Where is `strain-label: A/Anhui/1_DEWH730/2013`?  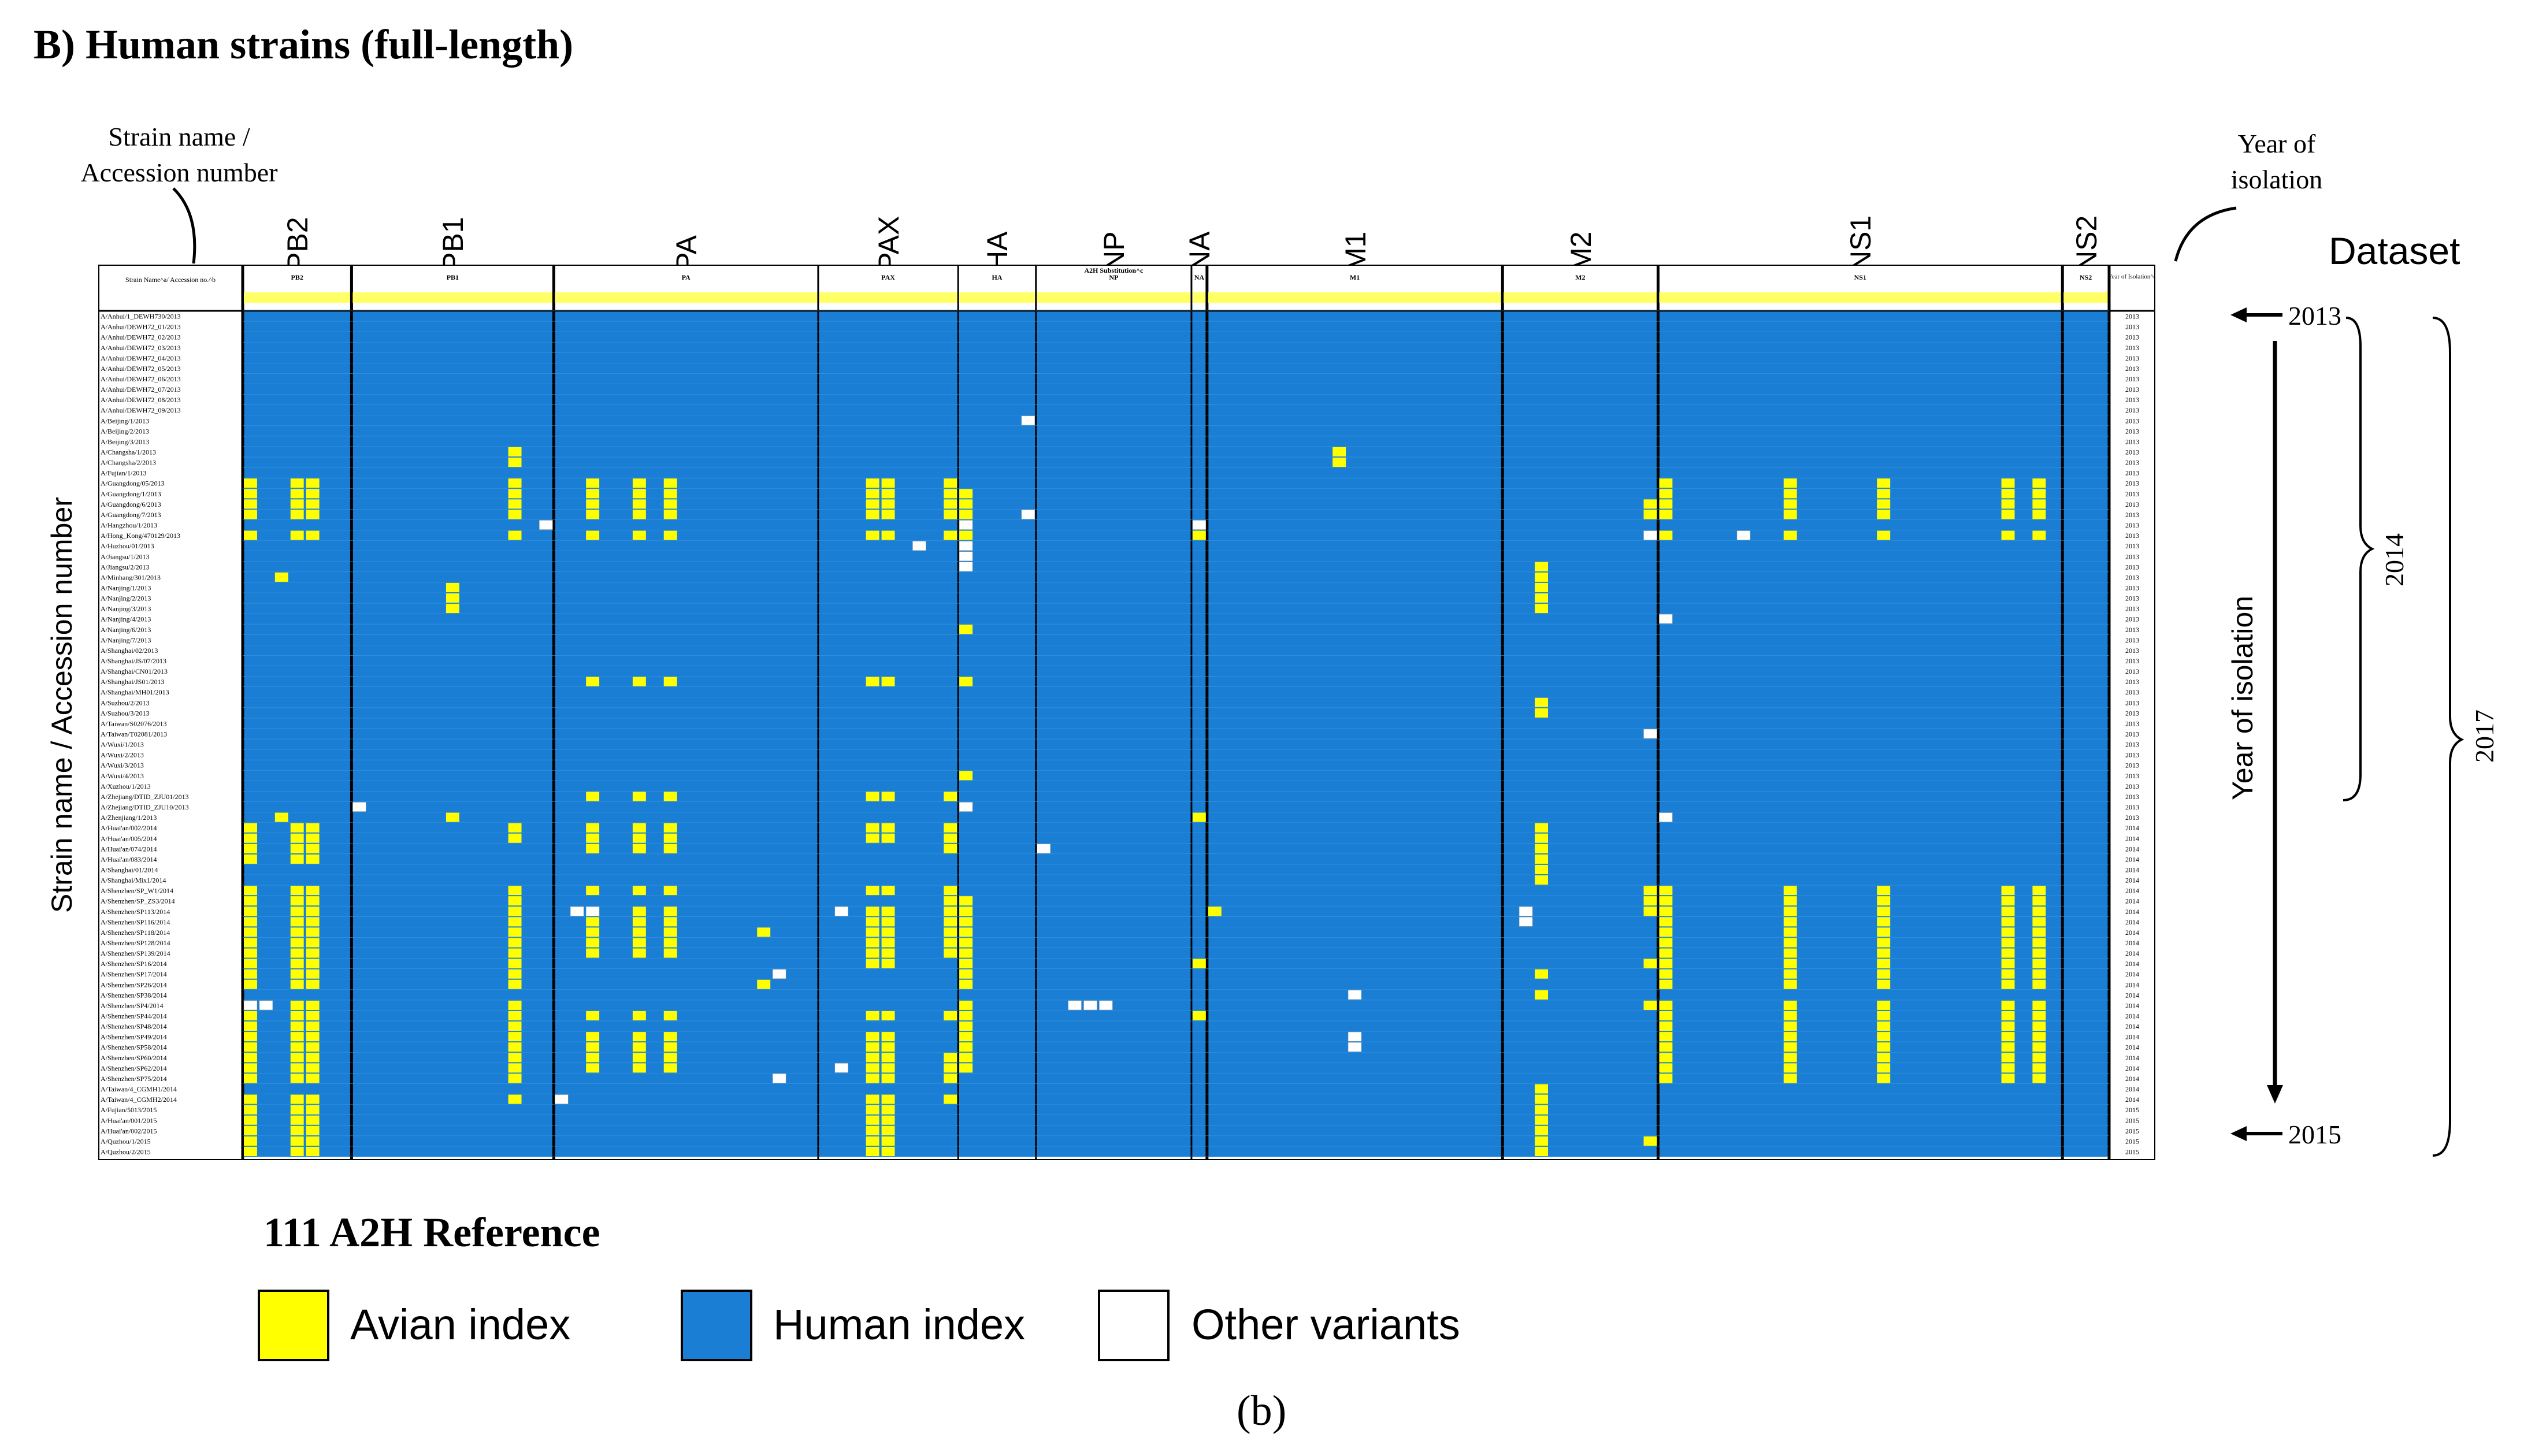
strain-label: A/Anhui/1_DEWH730/2013 is located at coordinates (141, 317).